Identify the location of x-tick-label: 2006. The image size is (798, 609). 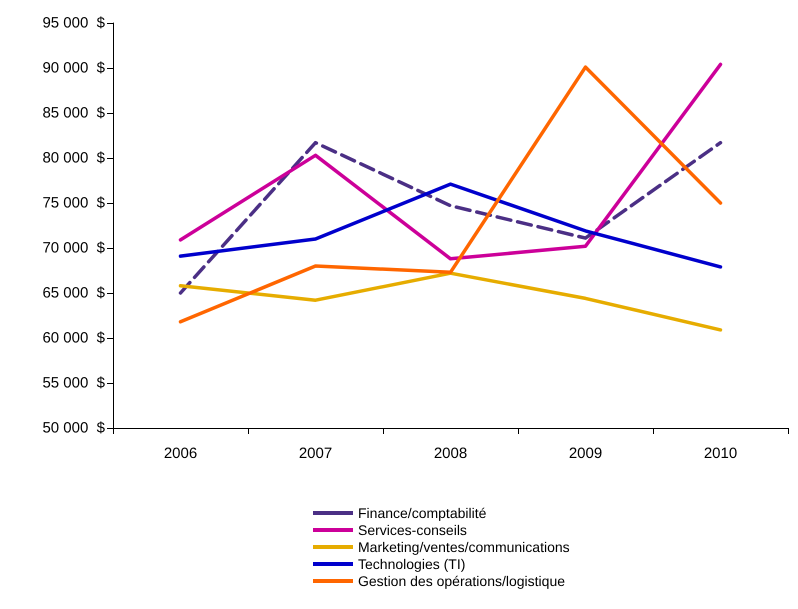
(181, 453).